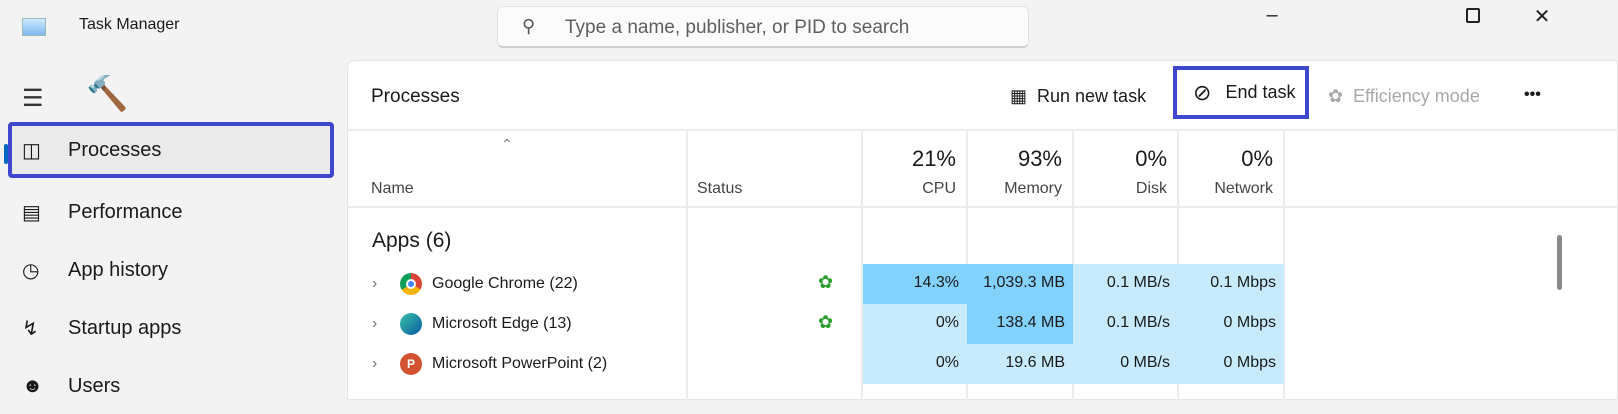 The height and width of the screenshot is (414, 1618). What do you see at coordinates (933, 158) in the screenshot?
I see `cpu-total: 21%` at bounding box center [933, 158].